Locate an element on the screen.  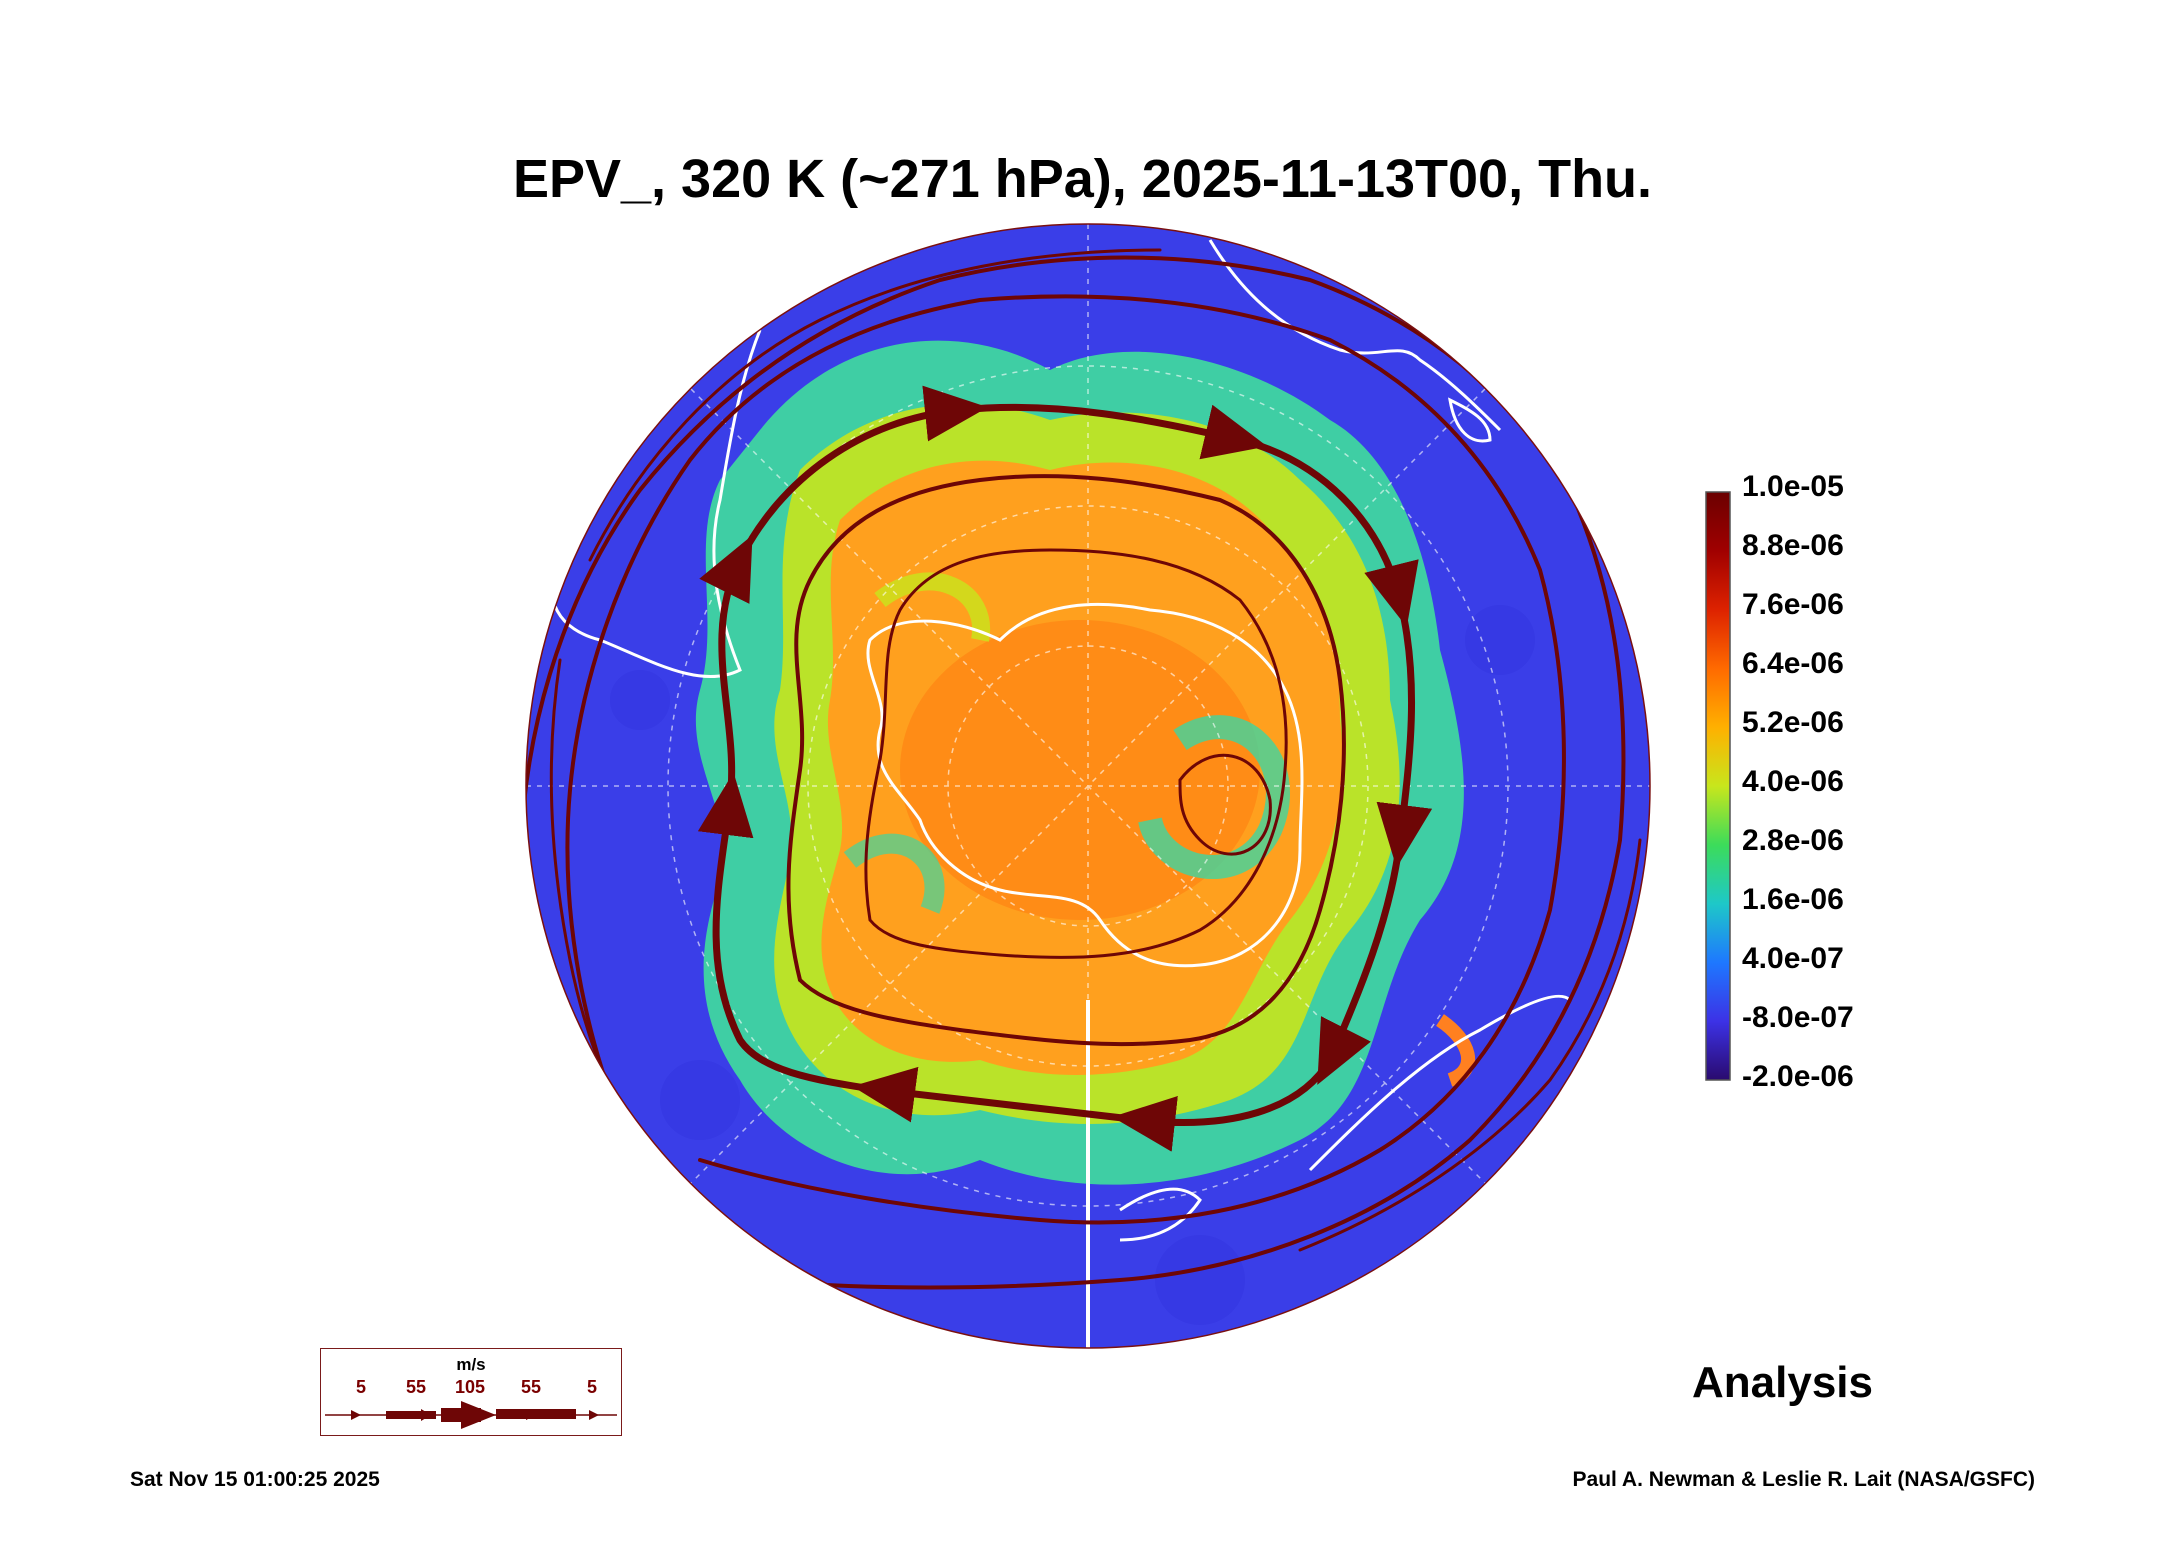
island-coast is located at coordinates (1470, 420).